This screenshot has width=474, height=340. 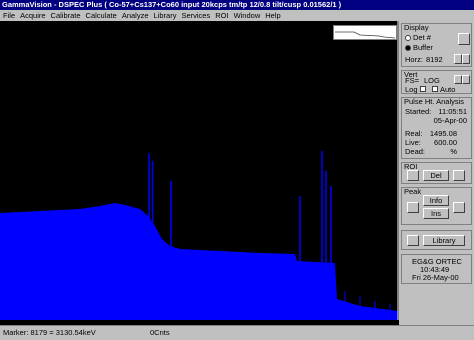 What do you see at coordinates (101, 15) in the screenshot?
I see `menu-item: Calculate` at bounding box center [101, 15].